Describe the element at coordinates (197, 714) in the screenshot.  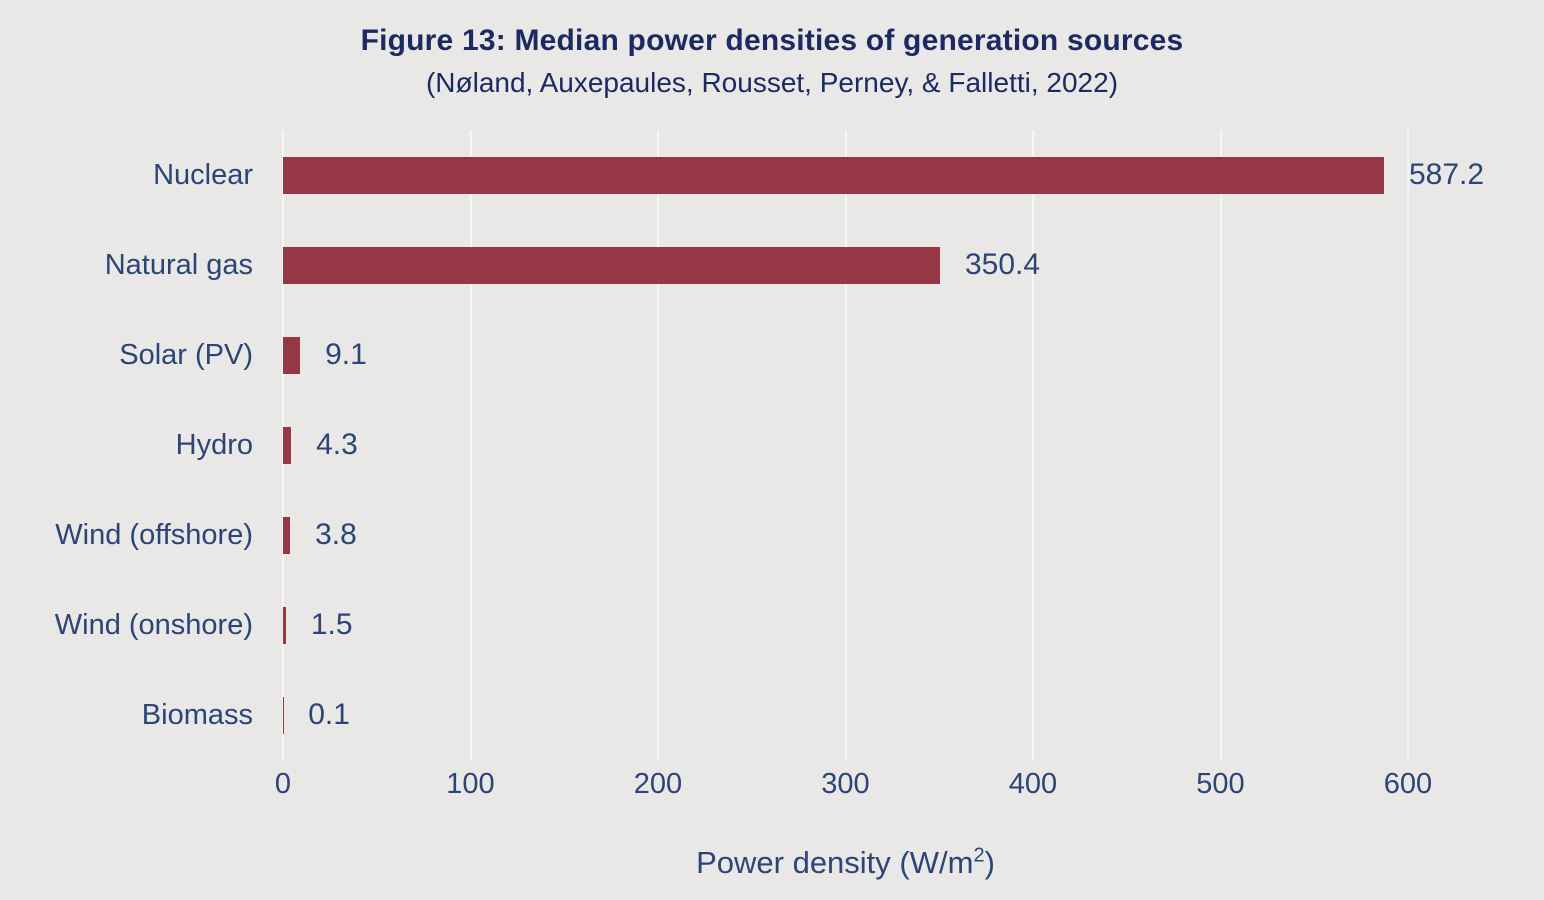
I see `category-label: Biomass` at that location.